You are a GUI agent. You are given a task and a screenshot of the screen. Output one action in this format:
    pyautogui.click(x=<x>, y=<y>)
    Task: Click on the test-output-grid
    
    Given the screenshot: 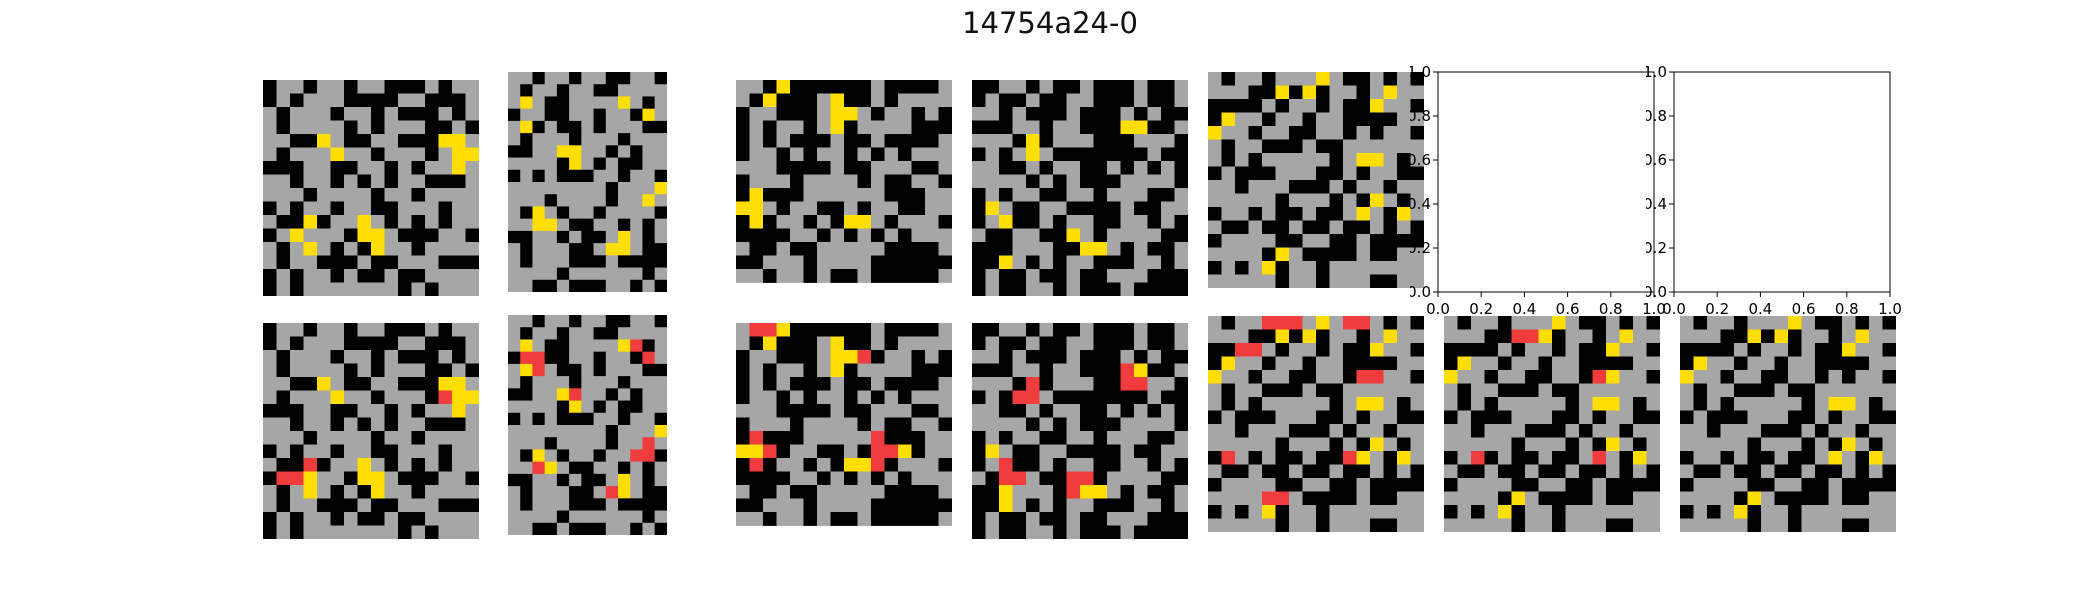 What is the action you would take?
    pyautogui.click(x=1316, y=424)
    